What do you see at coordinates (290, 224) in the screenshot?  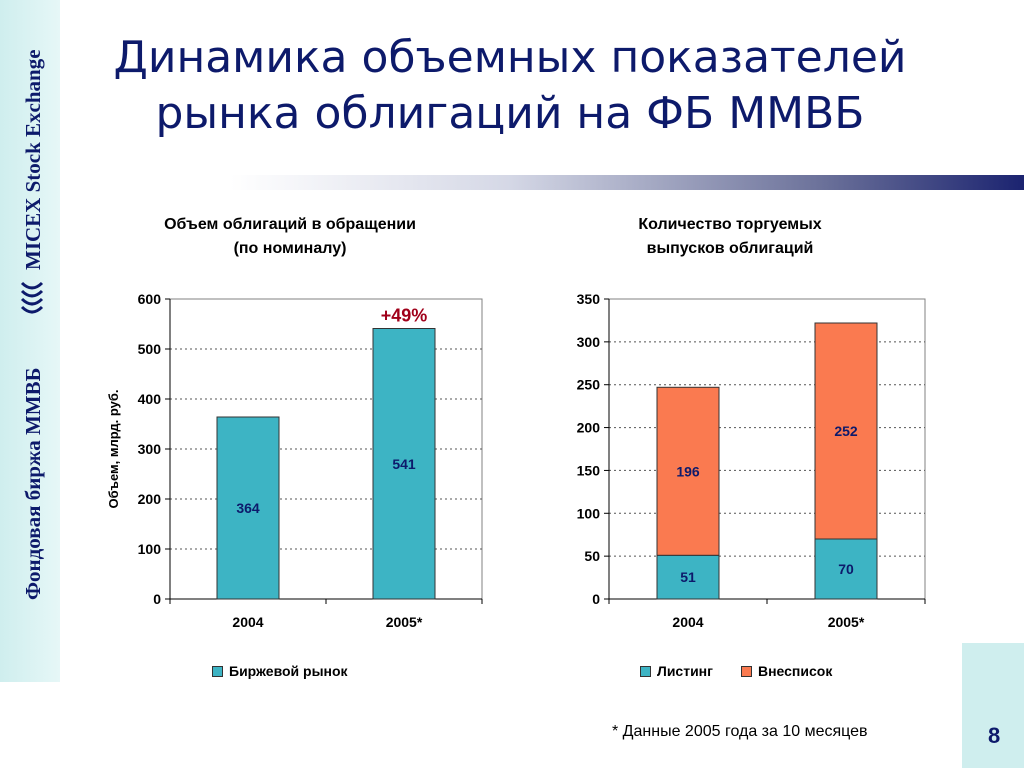 I see `chart1-title-line-1: Объем облигаций в обращении` at bounding box center [290, 224].